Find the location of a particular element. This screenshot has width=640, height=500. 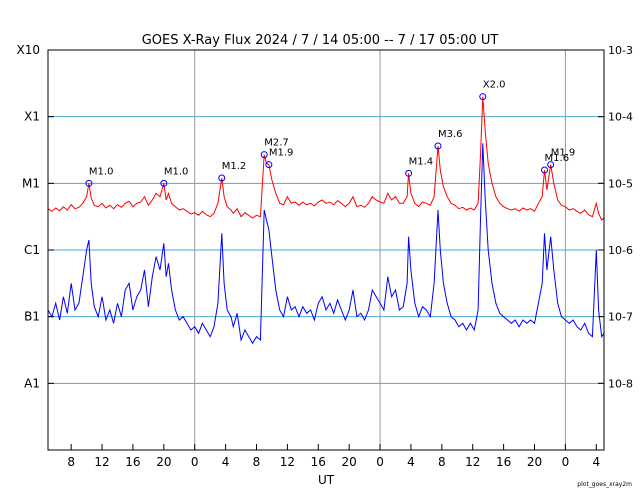

flux-label-2: 10-5 is located at coordinates (620, 183).